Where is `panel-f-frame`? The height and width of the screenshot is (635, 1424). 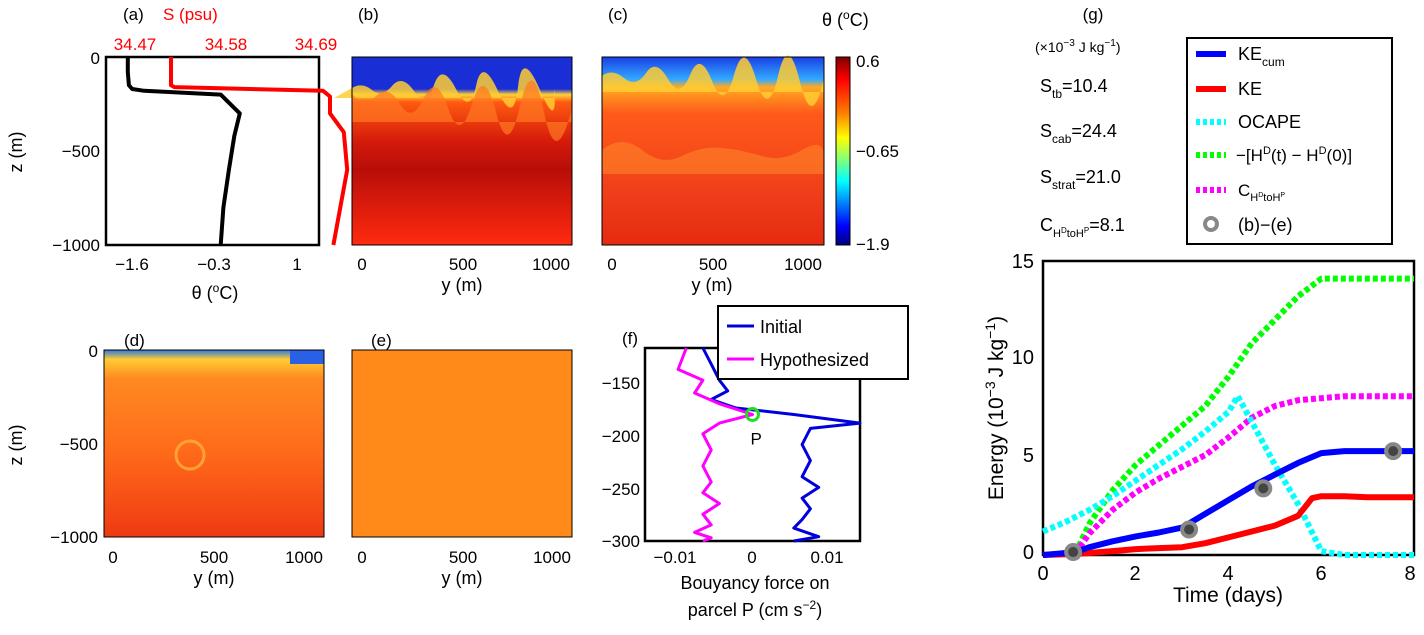 panel-f-frame is located at coordinates (752, 444).